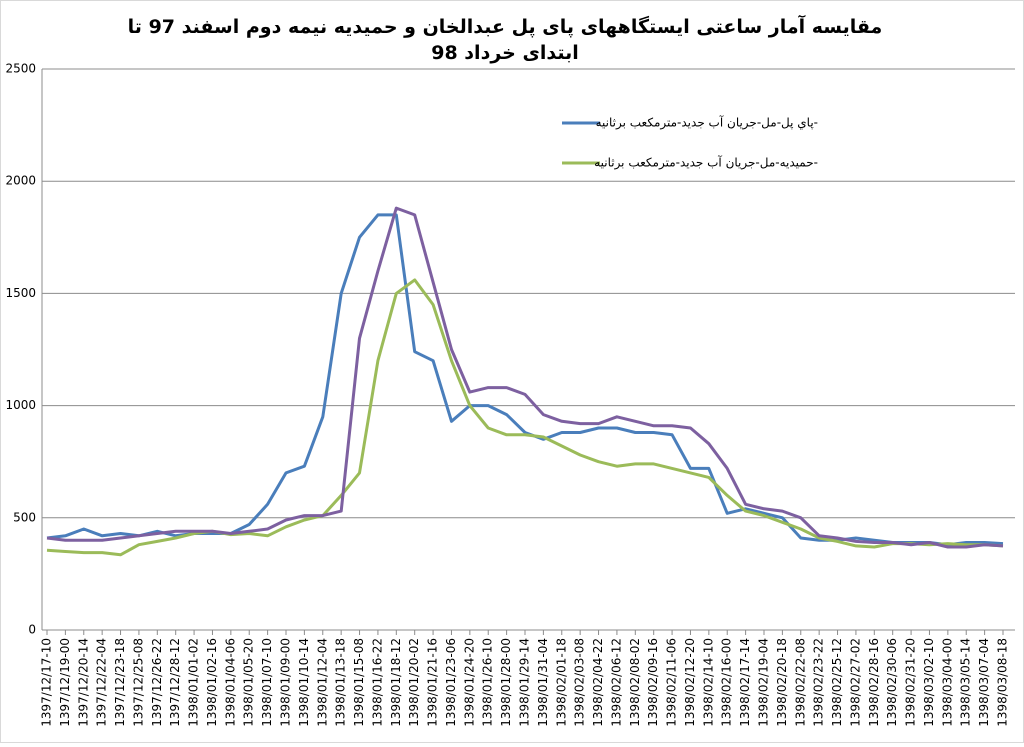  What do you see at coordinates (635, 682) in the screenshot?
I see `x-tick-label: 1398/02/08-02` at bounding box center [635, 682].